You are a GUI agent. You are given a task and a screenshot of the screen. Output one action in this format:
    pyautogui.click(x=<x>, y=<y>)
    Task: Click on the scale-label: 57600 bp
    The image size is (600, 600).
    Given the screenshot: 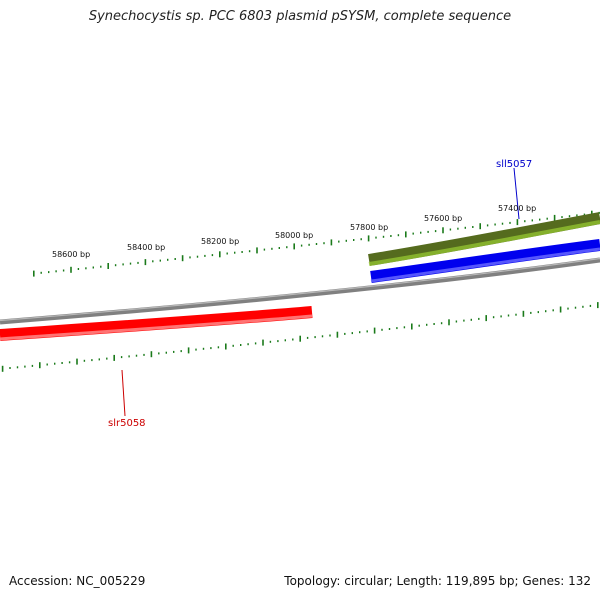 What is the action you would take?
    pyautogui.click(x=443, y=218)
    